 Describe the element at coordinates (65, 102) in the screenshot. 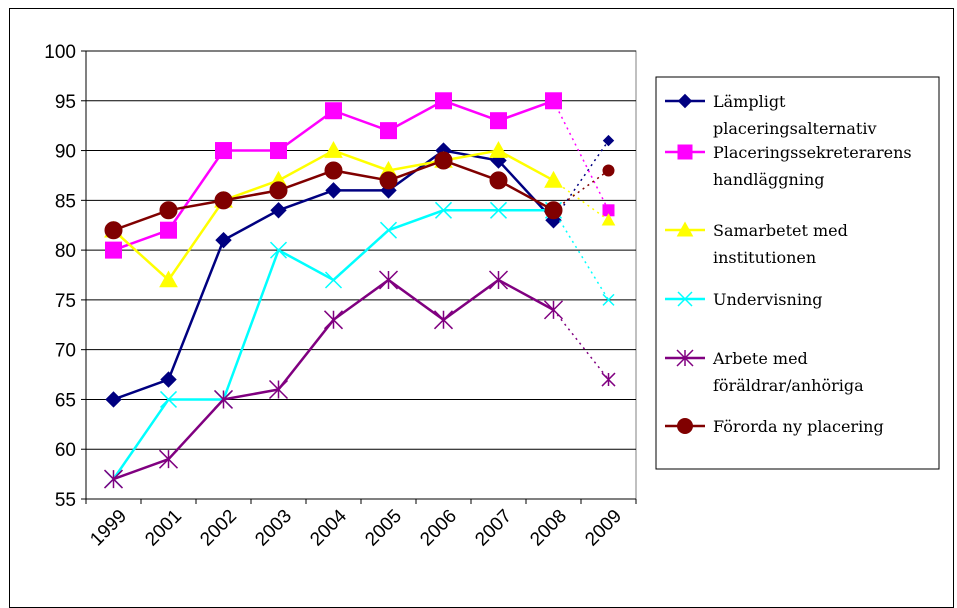

I see `y-tick-label-95: 95` at that location.